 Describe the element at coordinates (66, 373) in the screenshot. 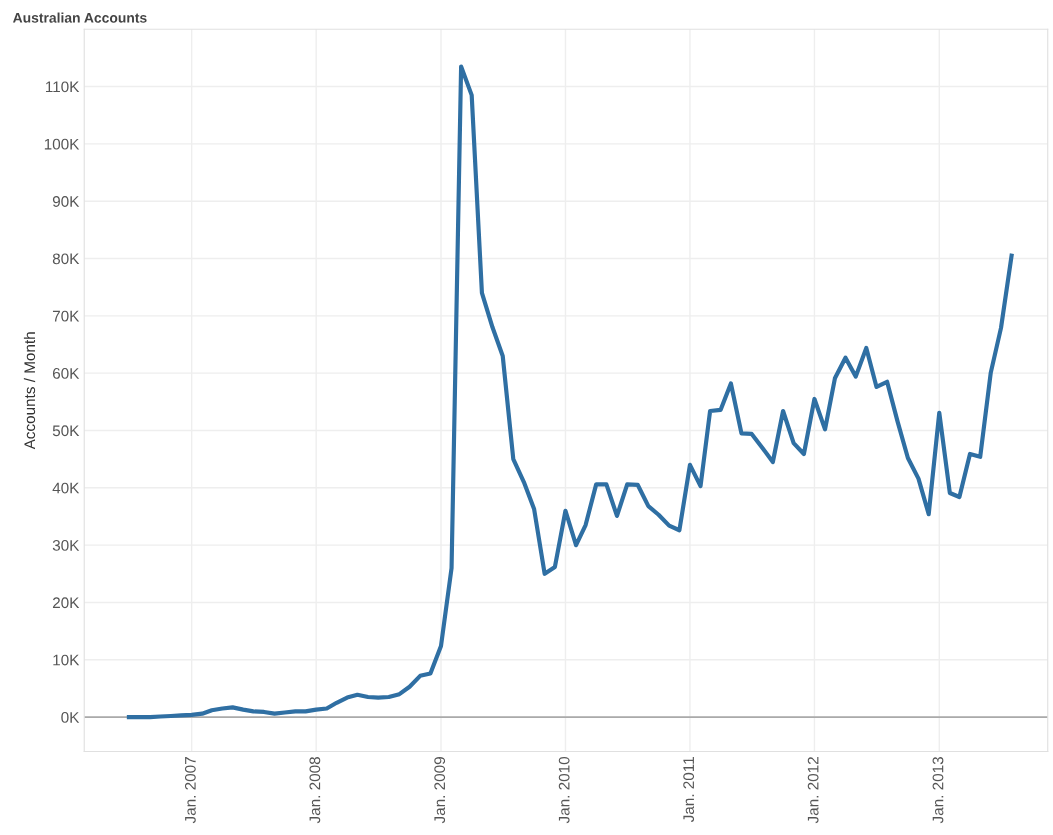

I see `y-tick-label: 60K` at that location.